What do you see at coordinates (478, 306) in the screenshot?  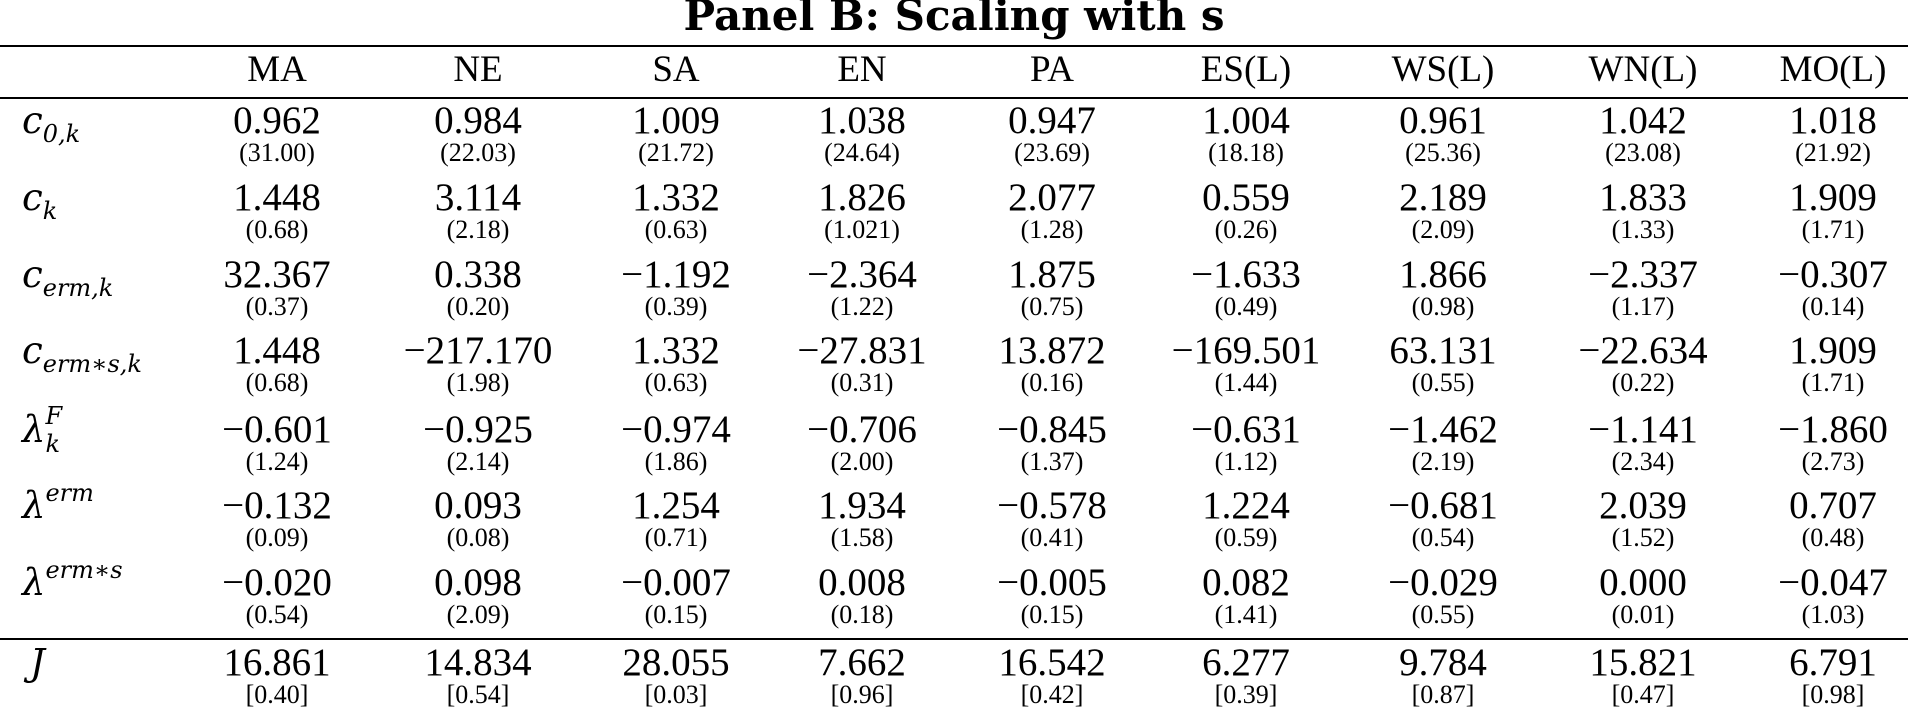 I see `test-statistic: (0.20)` at bounding box center [478, 306].